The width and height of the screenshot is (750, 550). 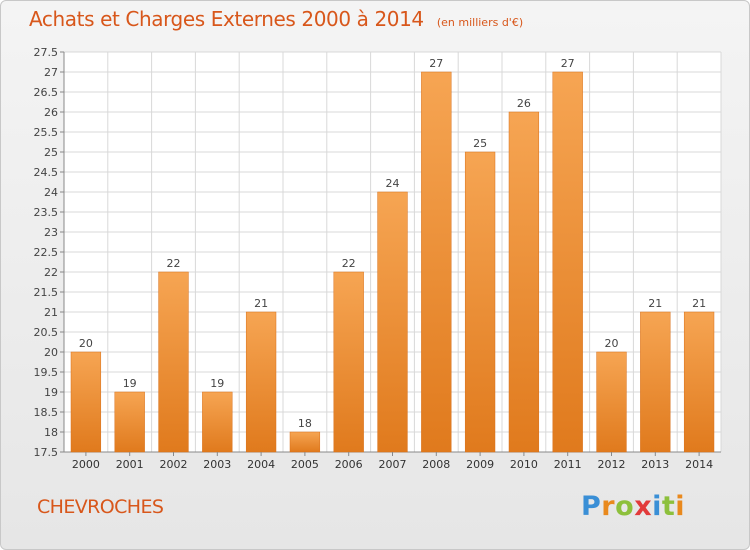 What do you see at coordinates (46, 212) in the screenshot?
I see `y-tick-label: 23.5` at bounding box center [46, 212].